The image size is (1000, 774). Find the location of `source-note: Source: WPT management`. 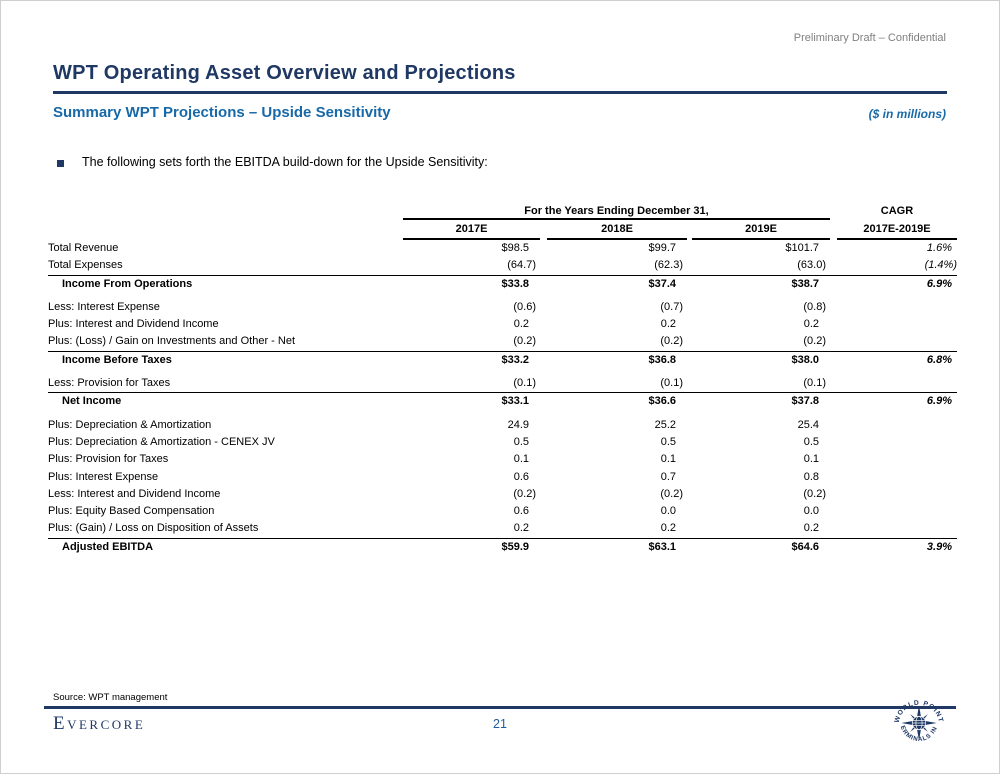

source-note: Source: WPT management is located at coordinates (110, 697).